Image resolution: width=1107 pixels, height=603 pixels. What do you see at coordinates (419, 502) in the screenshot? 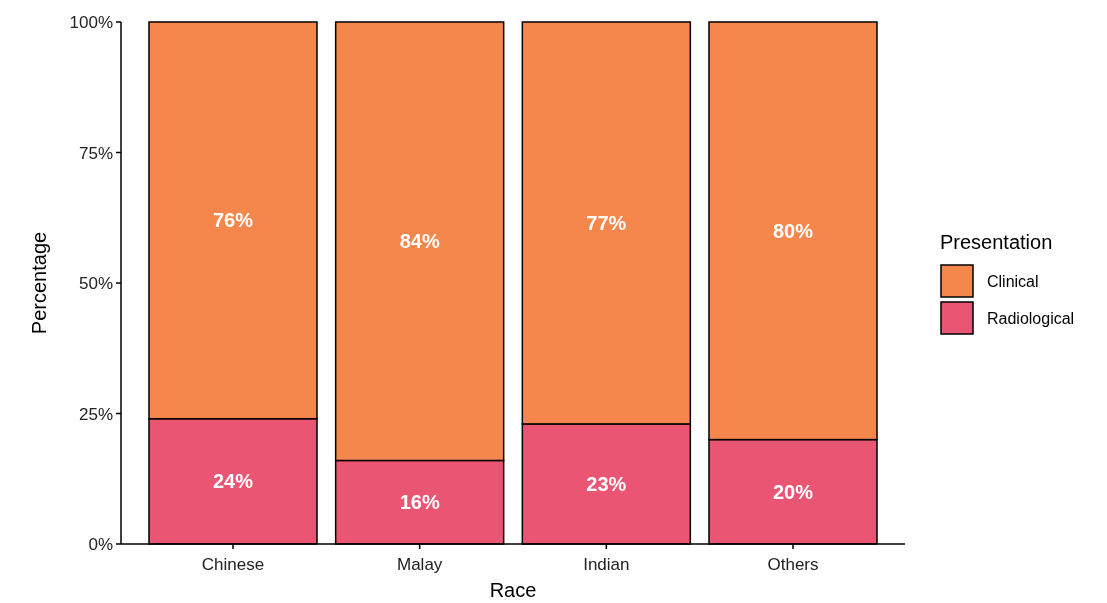
I see `data-label: 16%` at bounding box center [419, 502].